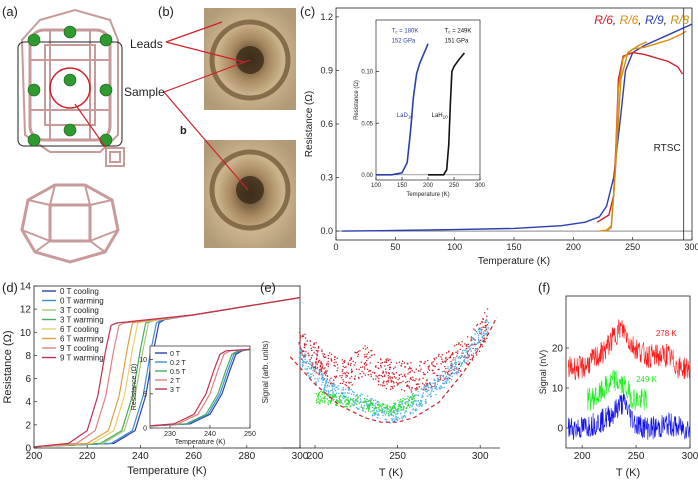  Describe the element at coordinates (480, 186) in the screenshot. I see `c-inset-x-label: 300` at that location.